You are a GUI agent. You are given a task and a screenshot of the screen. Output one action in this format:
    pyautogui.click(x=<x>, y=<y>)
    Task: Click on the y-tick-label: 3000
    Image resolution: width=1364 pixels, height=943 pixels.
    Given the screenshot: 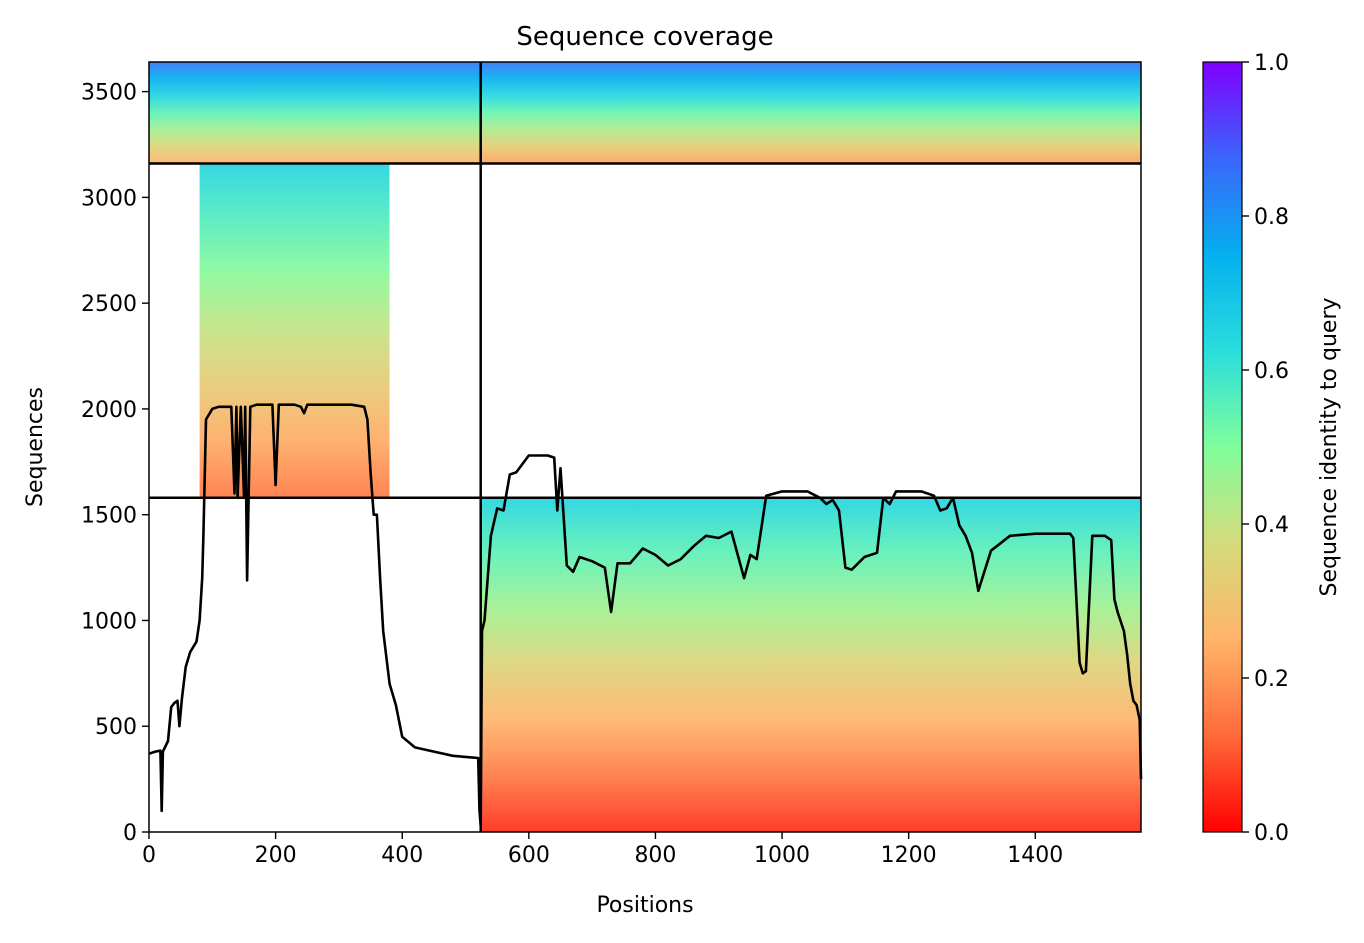 What is the action you would take?
    pyautogui.click(x=109, y=198)
    